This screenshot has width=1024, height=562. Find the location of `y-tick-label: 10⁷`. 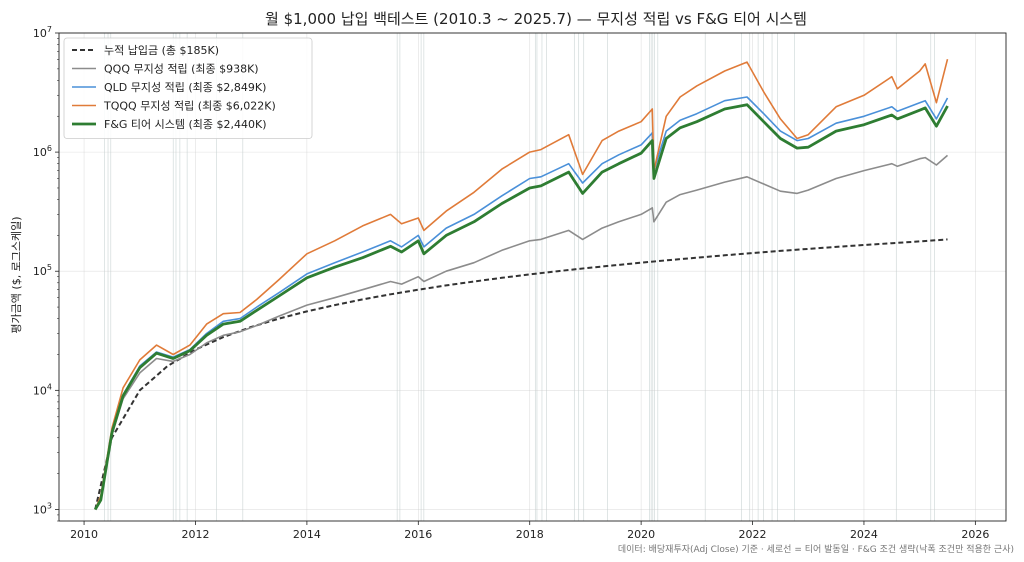

y-tick-label: 10⁷ is located at coordinates (42, 32).